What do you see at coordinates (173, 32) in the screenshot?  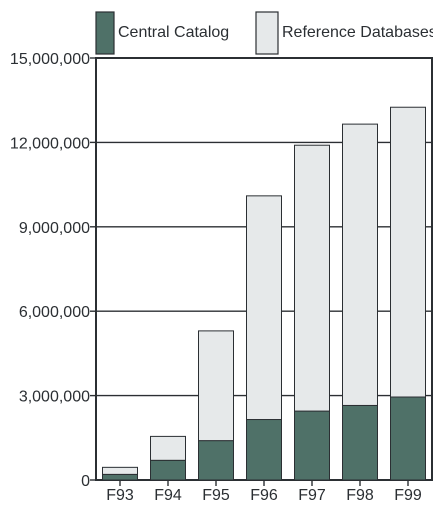 I see `legend-label-central-catalog: Central Catalog` at bounding box center [173, 32].